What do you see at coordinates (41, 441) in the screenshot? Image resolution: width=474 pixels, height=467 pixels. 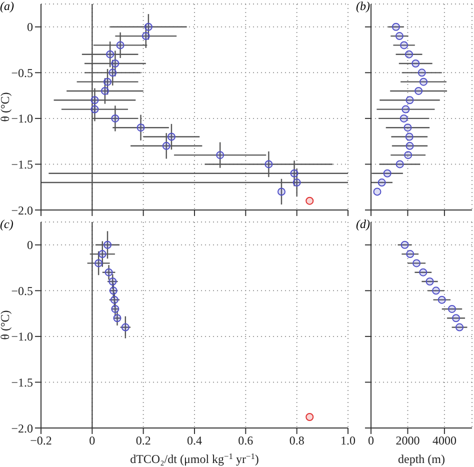 I see `x-tick-label: −0.2` at bounding box center [41, 441].